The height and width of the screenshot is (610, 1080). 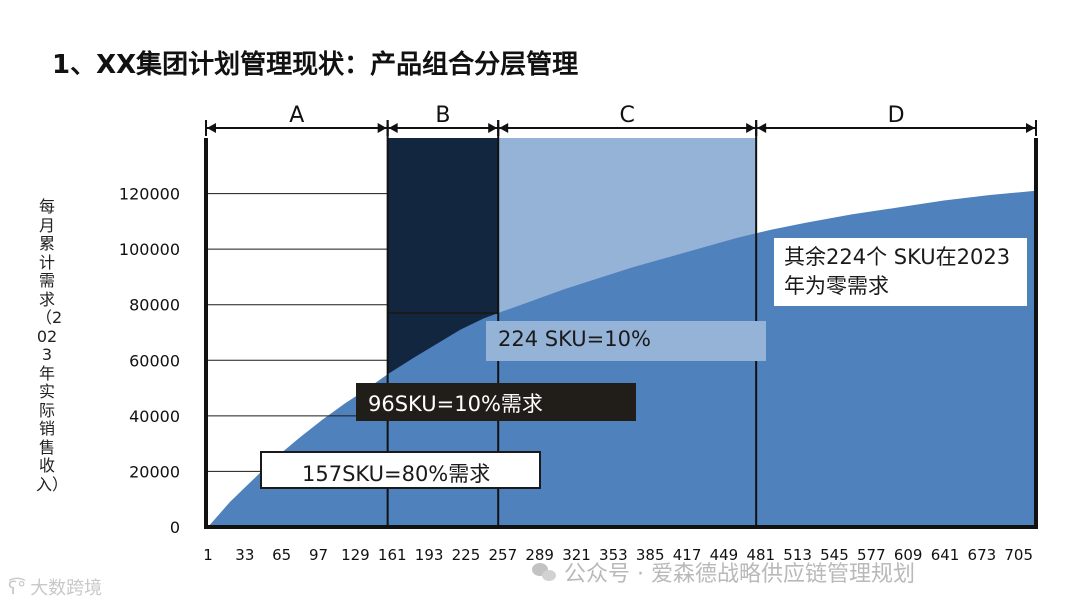 I want to click on x-tick-label-14: 449, so click(x=724, y=555).